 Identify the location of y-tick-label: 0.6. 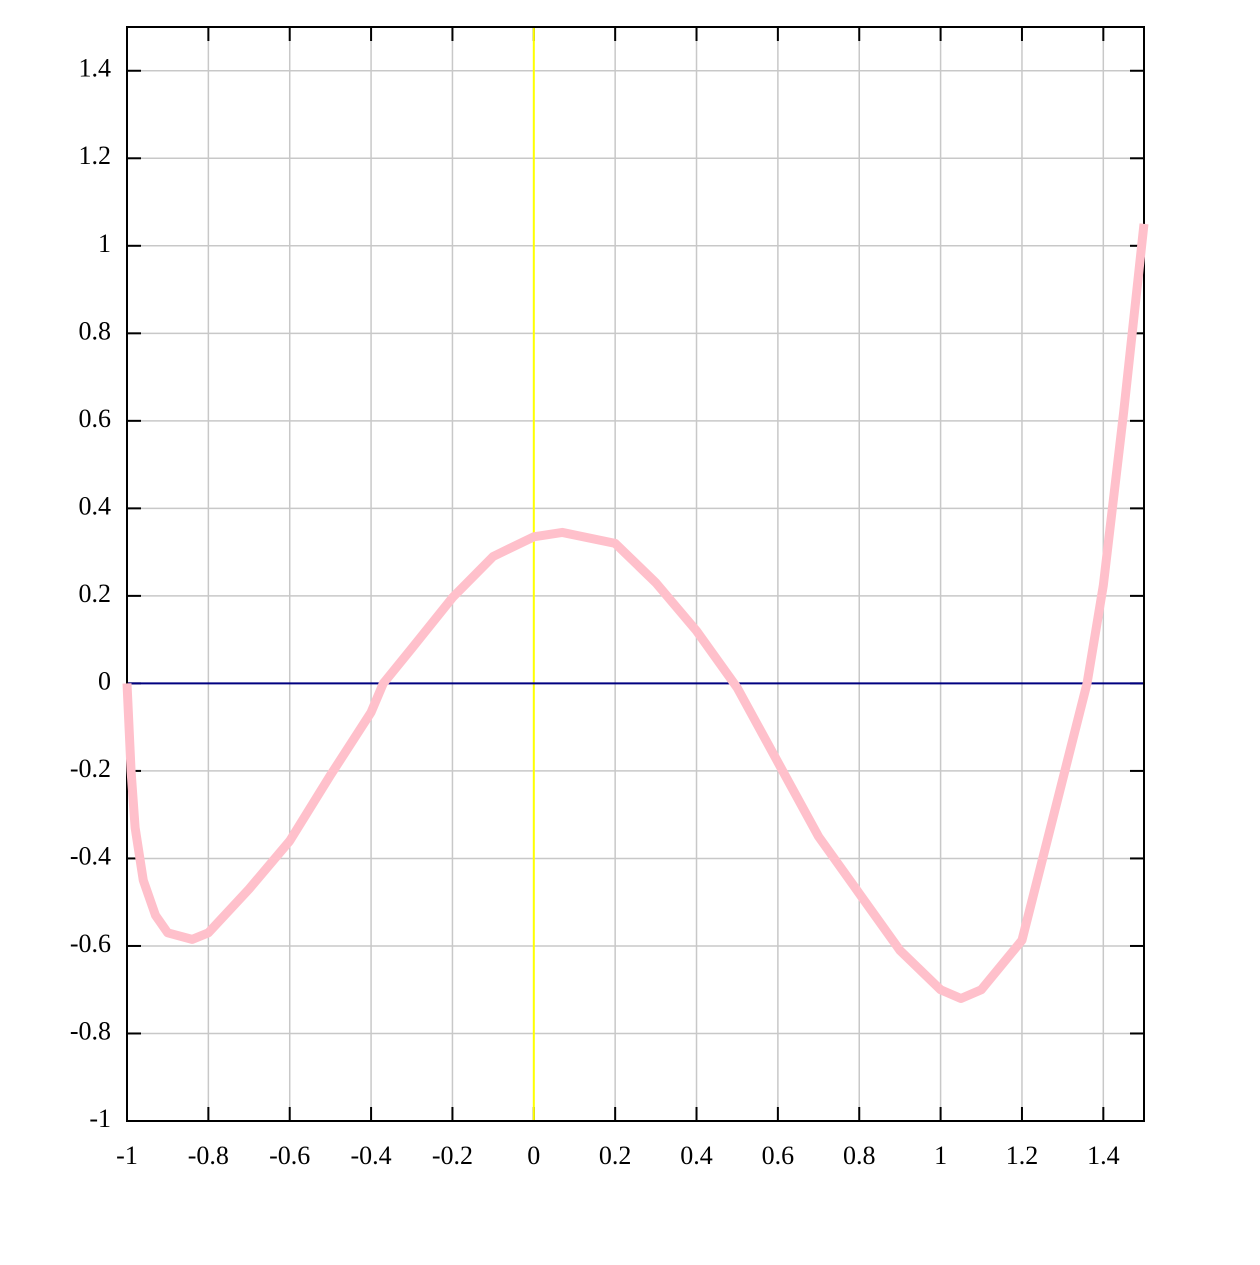
(95, 418).